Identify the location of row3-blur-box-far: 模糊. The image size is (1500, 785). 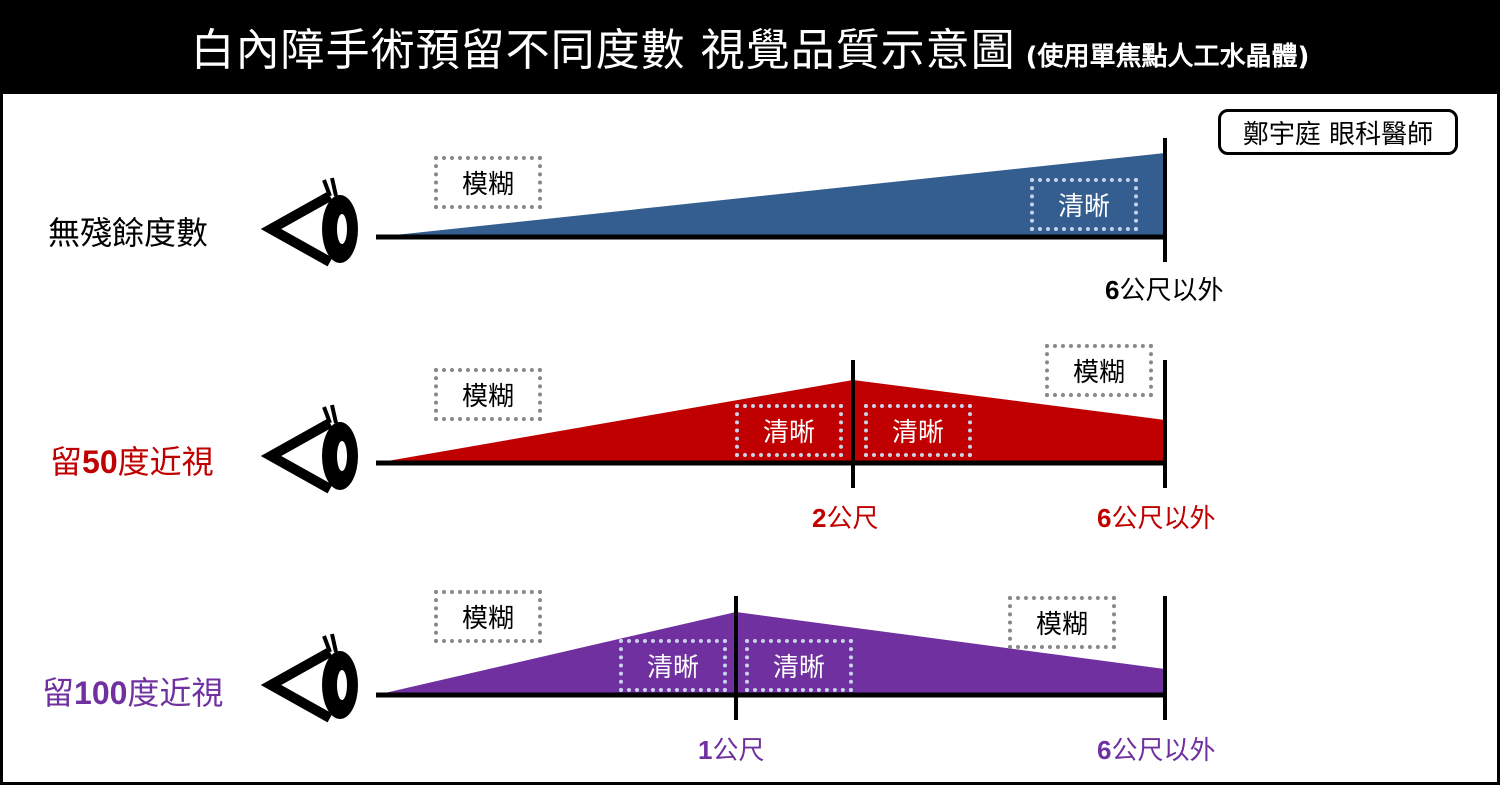
(1062, 622).